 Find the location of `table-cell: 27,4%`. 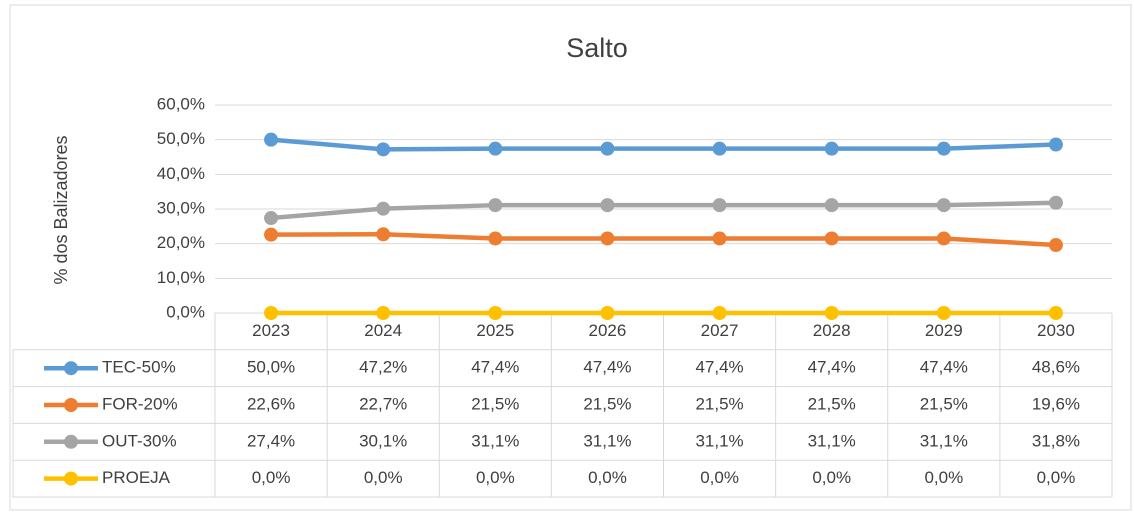

table-cell: 27,4% is located at coordinates (271, 440).